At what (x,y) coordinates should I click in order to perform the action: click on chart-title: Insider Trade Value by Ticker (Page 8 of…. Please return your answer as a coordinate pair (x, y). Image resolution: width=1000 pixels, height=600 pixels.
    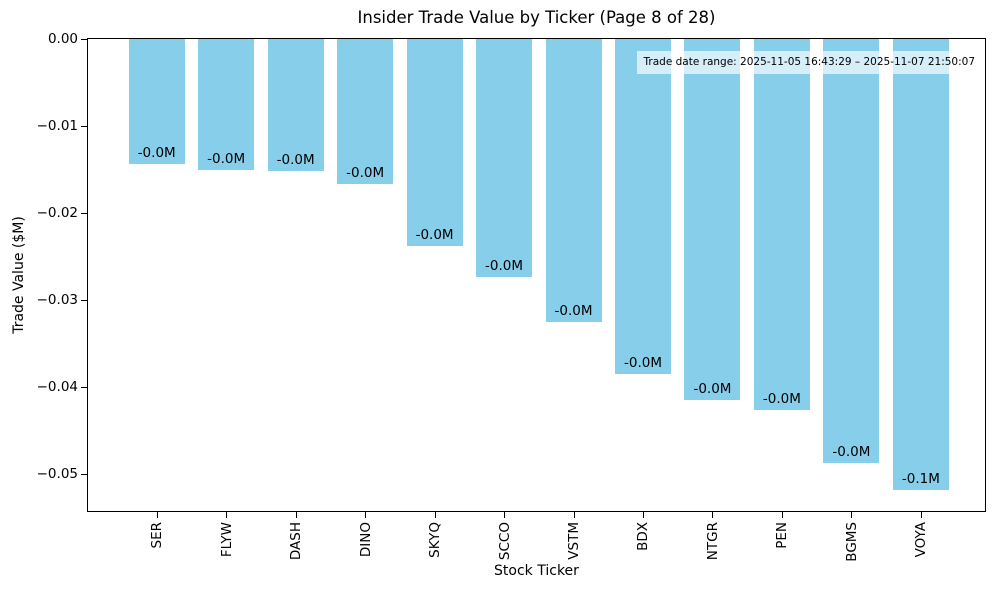
    Looking at the image, I should click on (536, 17).